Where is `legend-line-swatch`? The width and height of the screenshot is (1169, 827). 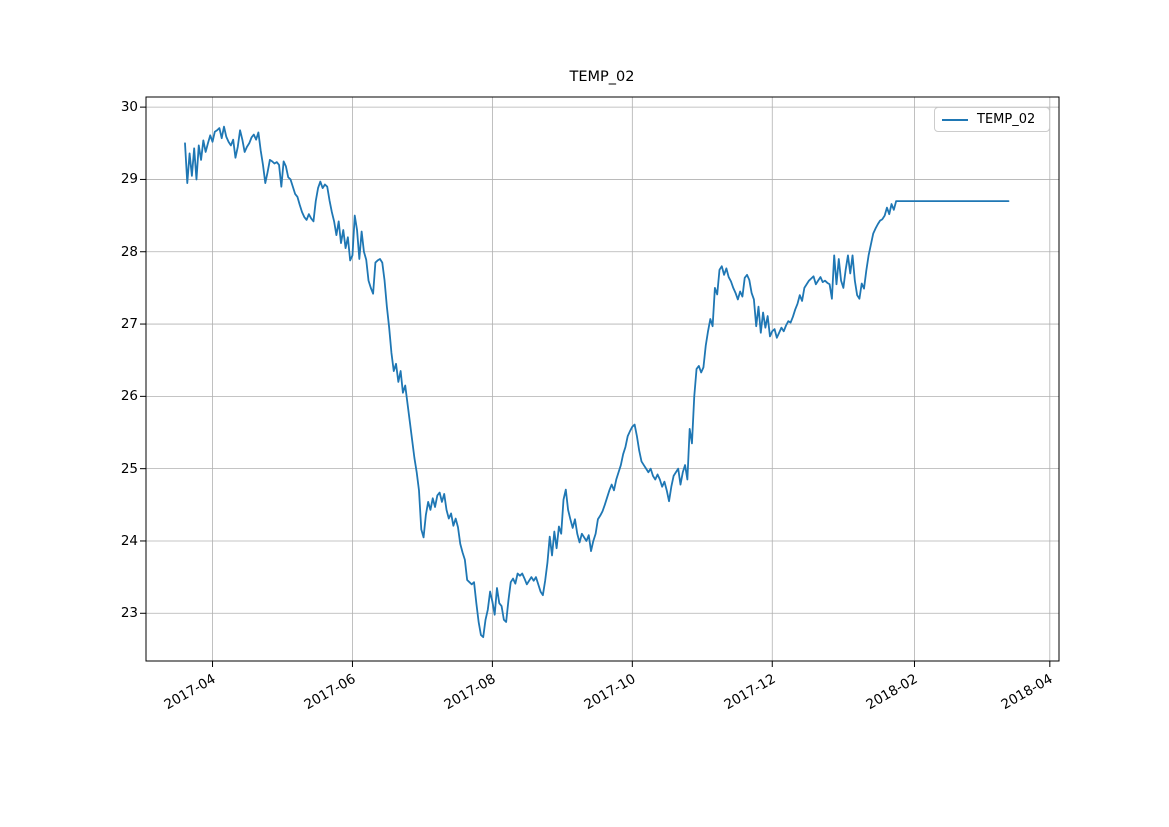 legend-line-swatch is located at coordinates (955, 119).